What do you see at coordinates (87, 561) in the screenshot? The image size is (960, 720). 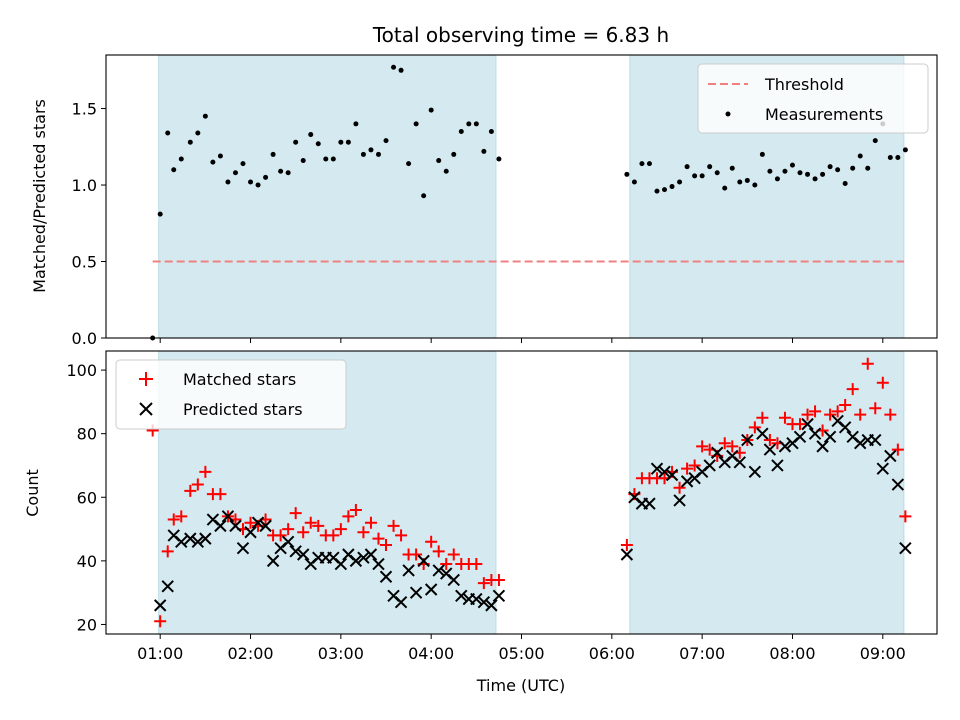 I see `y-tick-label: 40` at bounding box center [87, 561].